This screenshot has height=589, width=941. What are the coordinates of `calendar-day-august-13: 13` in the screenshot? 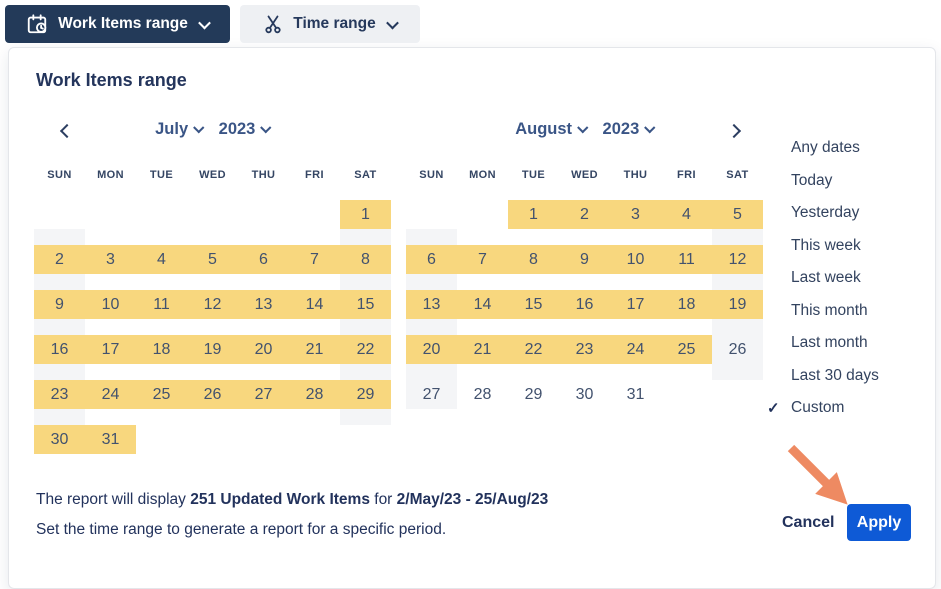 It's located at (431, 304).